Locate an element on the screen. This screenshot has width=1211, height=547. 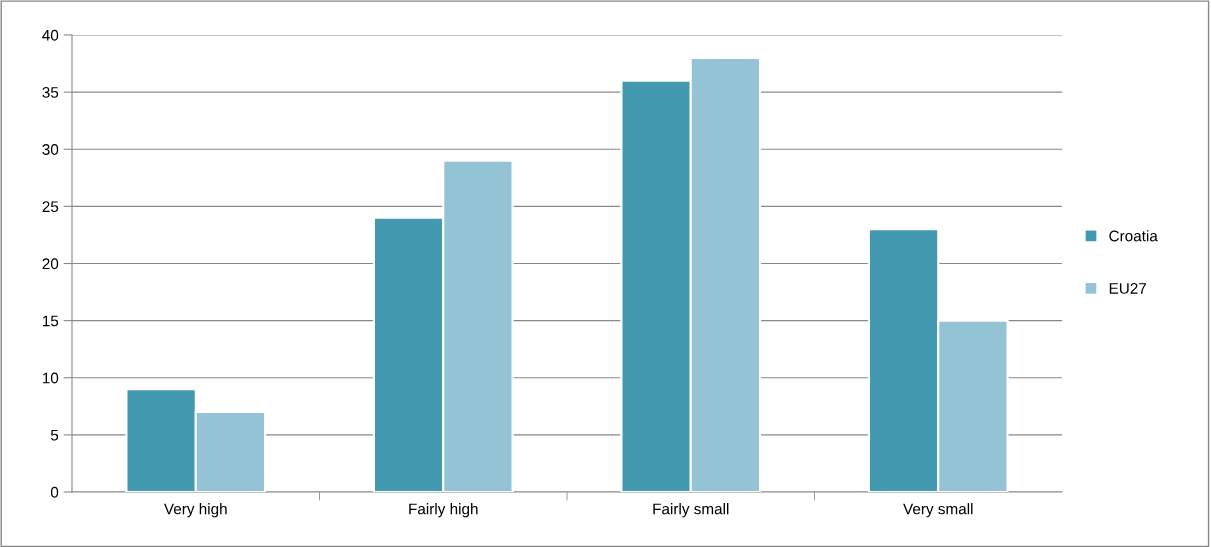
y-tick-label: 25 is located at coordinates (50, 207).